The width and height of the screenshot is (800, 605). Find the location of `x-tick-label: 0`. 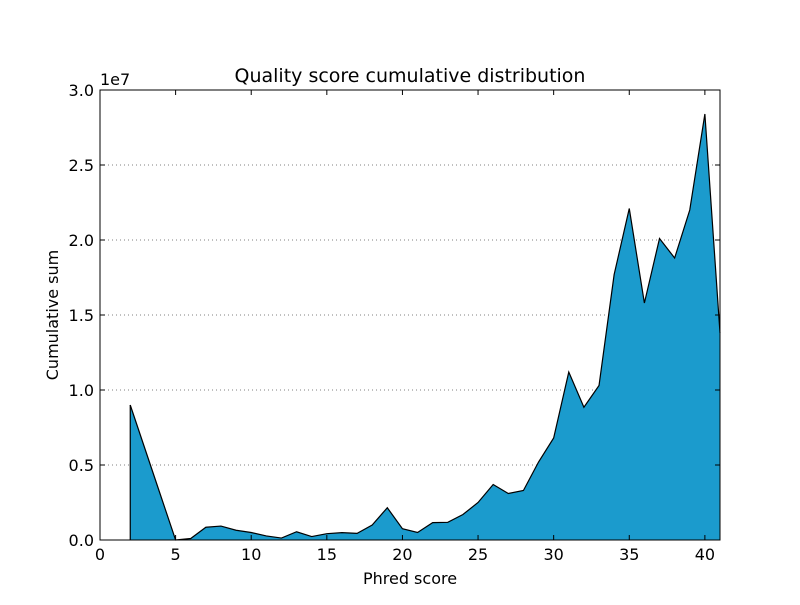

x-tick-label: 0 is located at coordinates (100, 554).